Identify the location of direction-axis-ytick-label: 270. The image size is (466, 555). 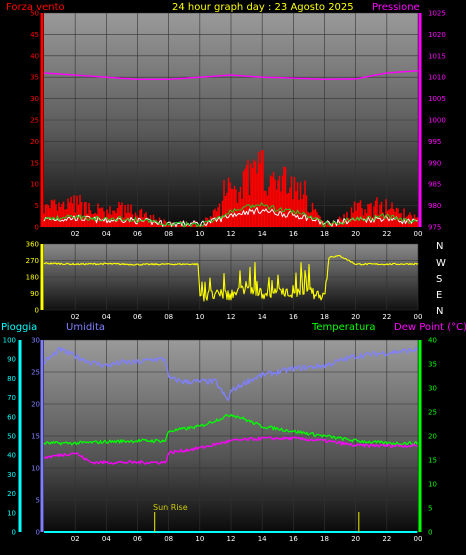
(32, 261).